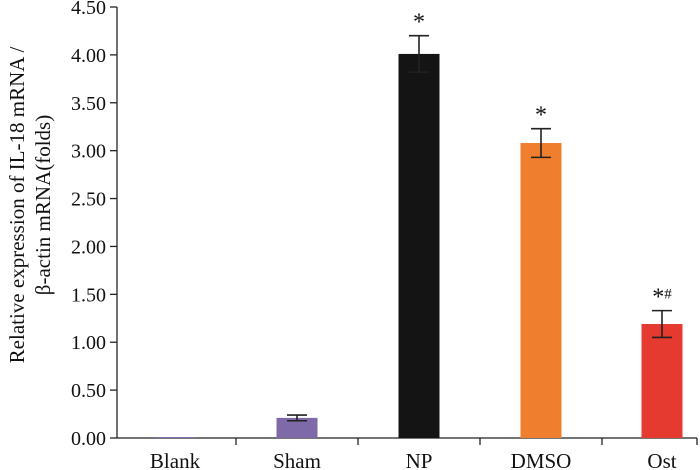  What do you see at coordinates (419, 53) in the screenshot?
I see `error-bar-np` at bounding box center [419, 53].